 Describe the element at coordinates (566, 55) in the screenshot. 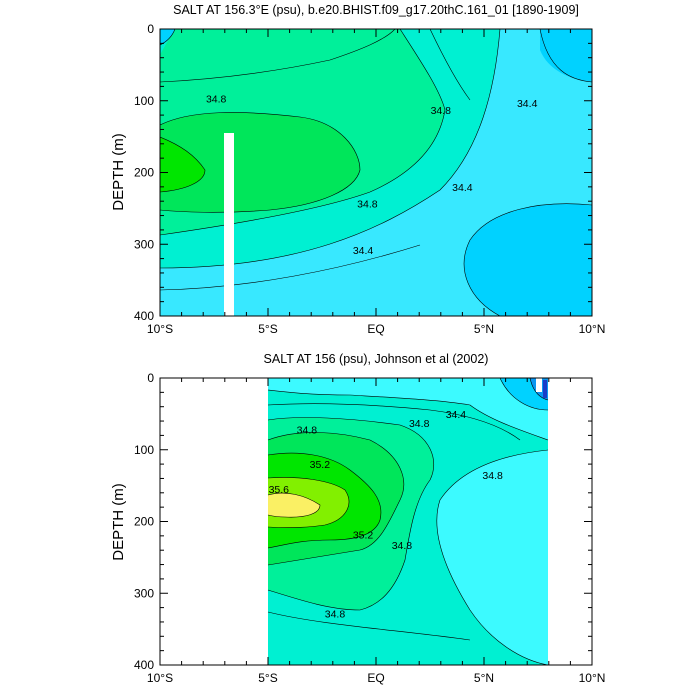

I see `p1-fill-34.2-upper` at that location.